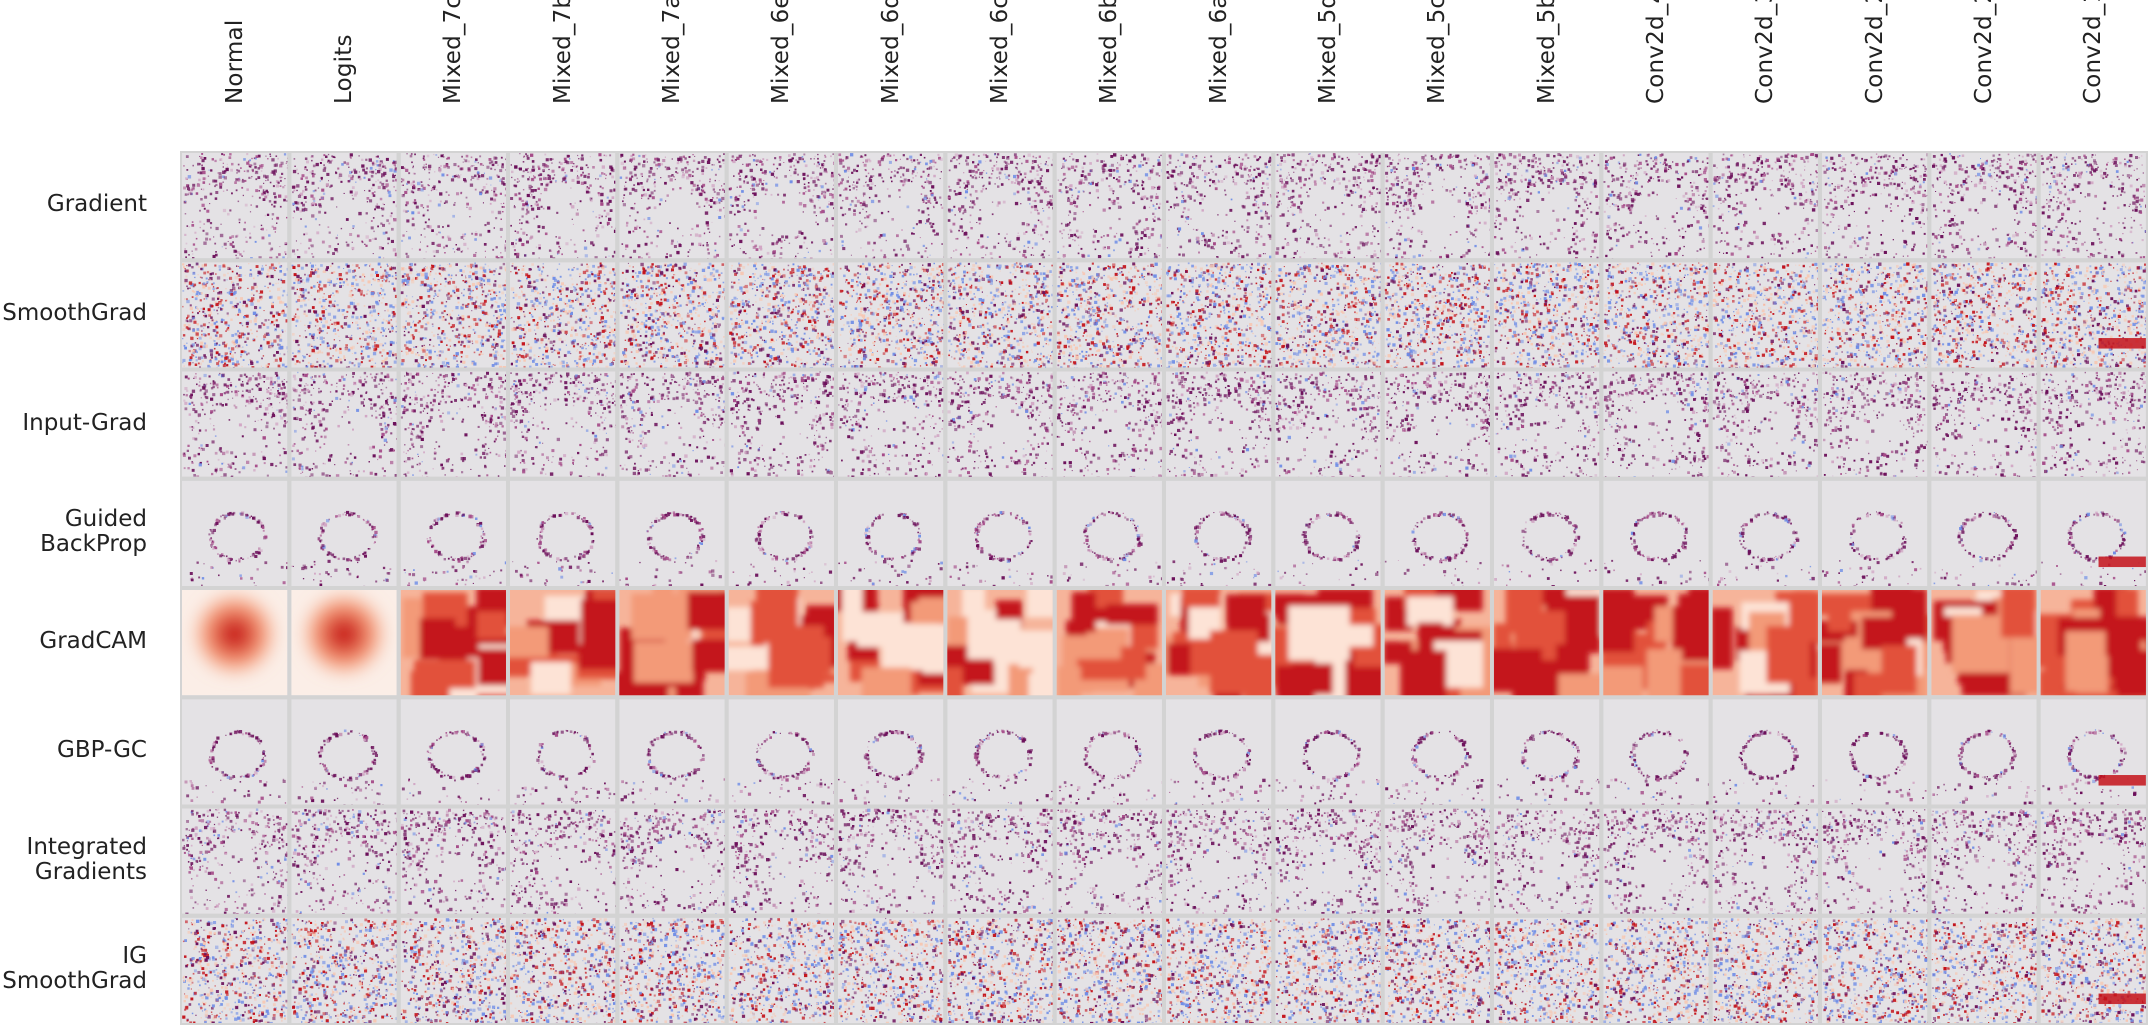 The height and width of the screenshot is (1031, 2156). Describe the element at coordinates (1437, 52) in the screenshot. I see `column-header-label: Mixed_5c` at that location.